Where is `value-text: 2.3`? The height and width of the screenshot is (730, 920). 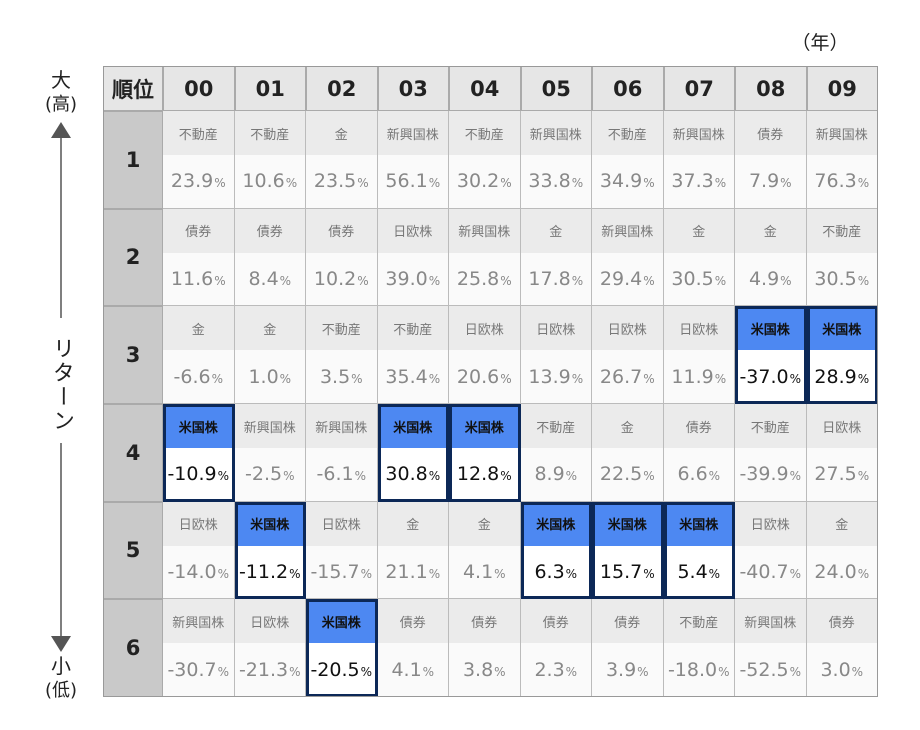 value-text: 2.3 is located at coordinates (549, 669).